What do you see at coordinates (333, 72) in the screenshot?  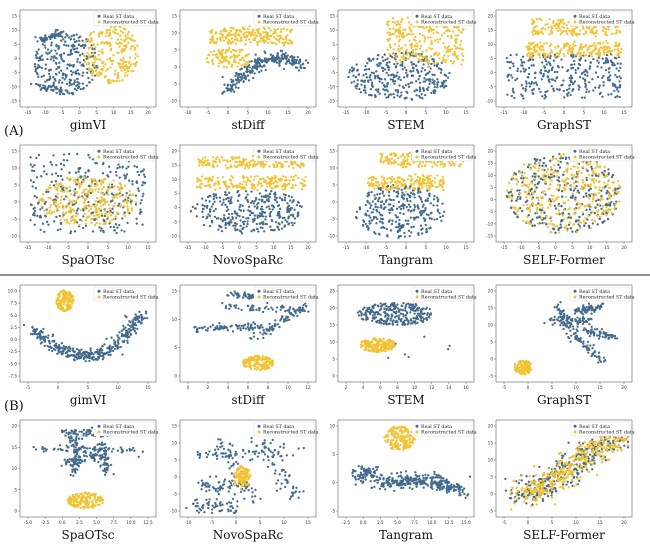 I see `y-tick-label: -5` at bounding box center [333, 72].